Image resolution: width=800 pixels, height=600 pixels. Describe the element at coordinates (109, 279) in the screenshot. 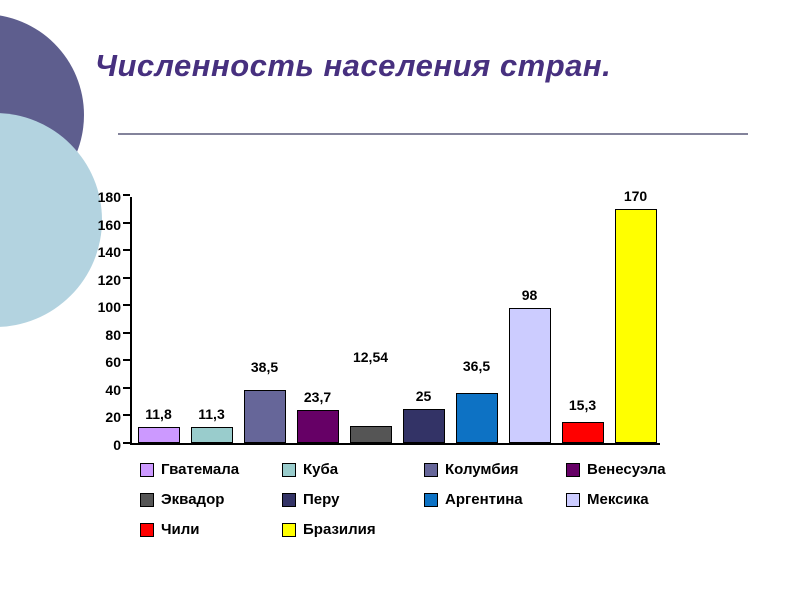

I see `y-tick-label: 120` at that location.